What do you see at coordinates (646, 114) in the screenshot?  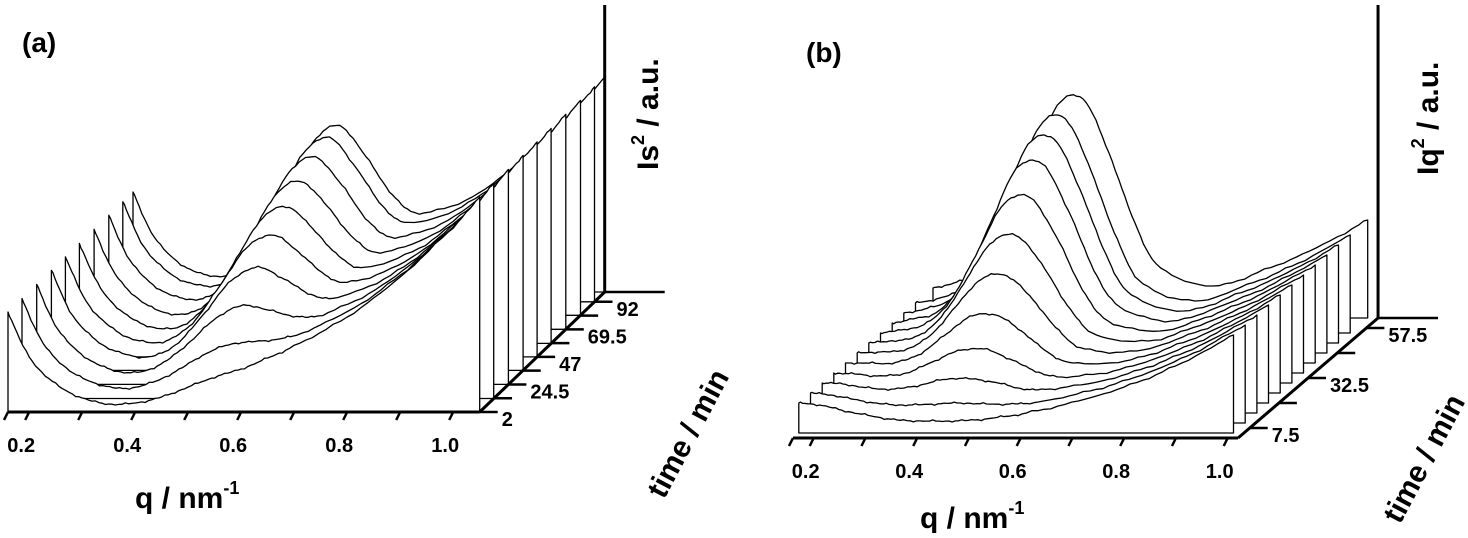 I see `z-axis-label: Is2 / a.u.` at bounding box center [646, 114].